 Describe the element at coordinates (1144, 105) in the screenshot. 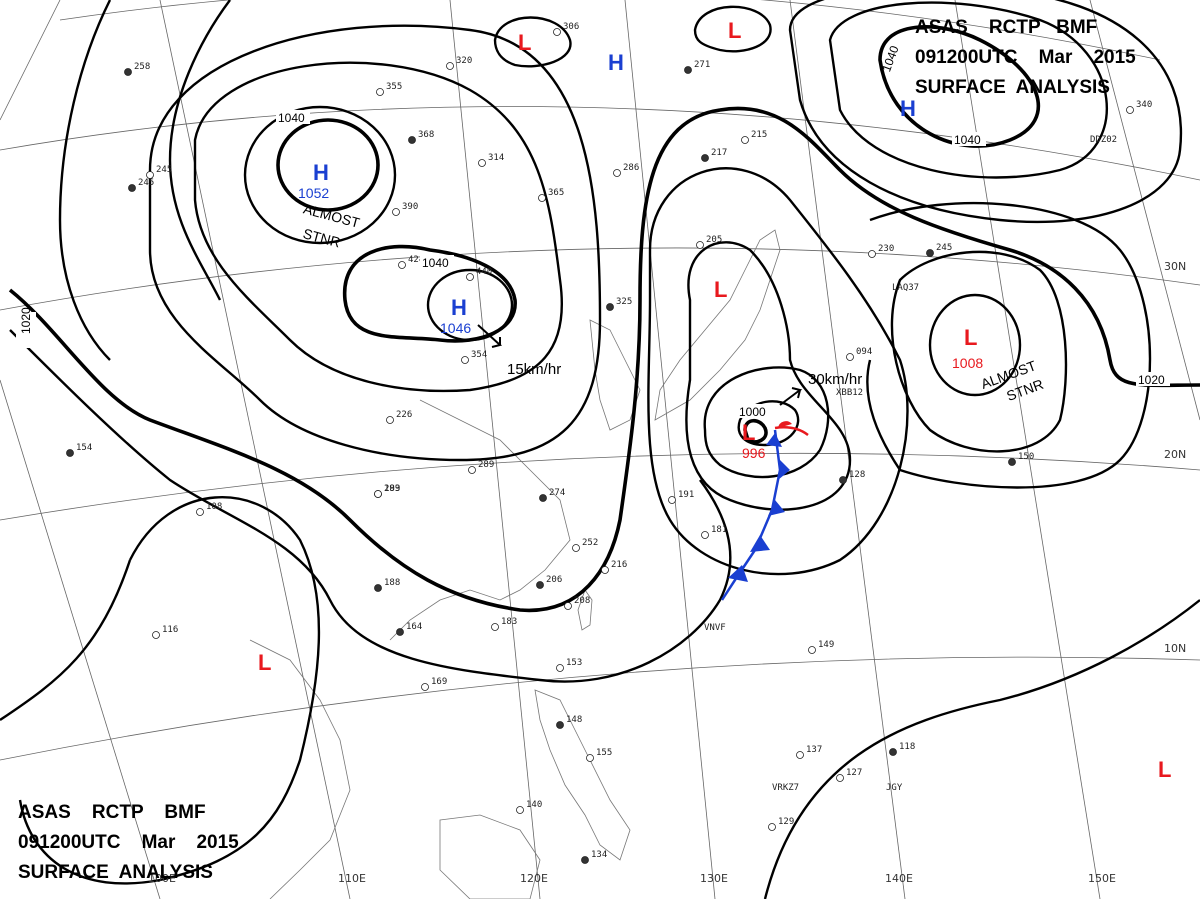

I see `station-pressure: 340` at that location.